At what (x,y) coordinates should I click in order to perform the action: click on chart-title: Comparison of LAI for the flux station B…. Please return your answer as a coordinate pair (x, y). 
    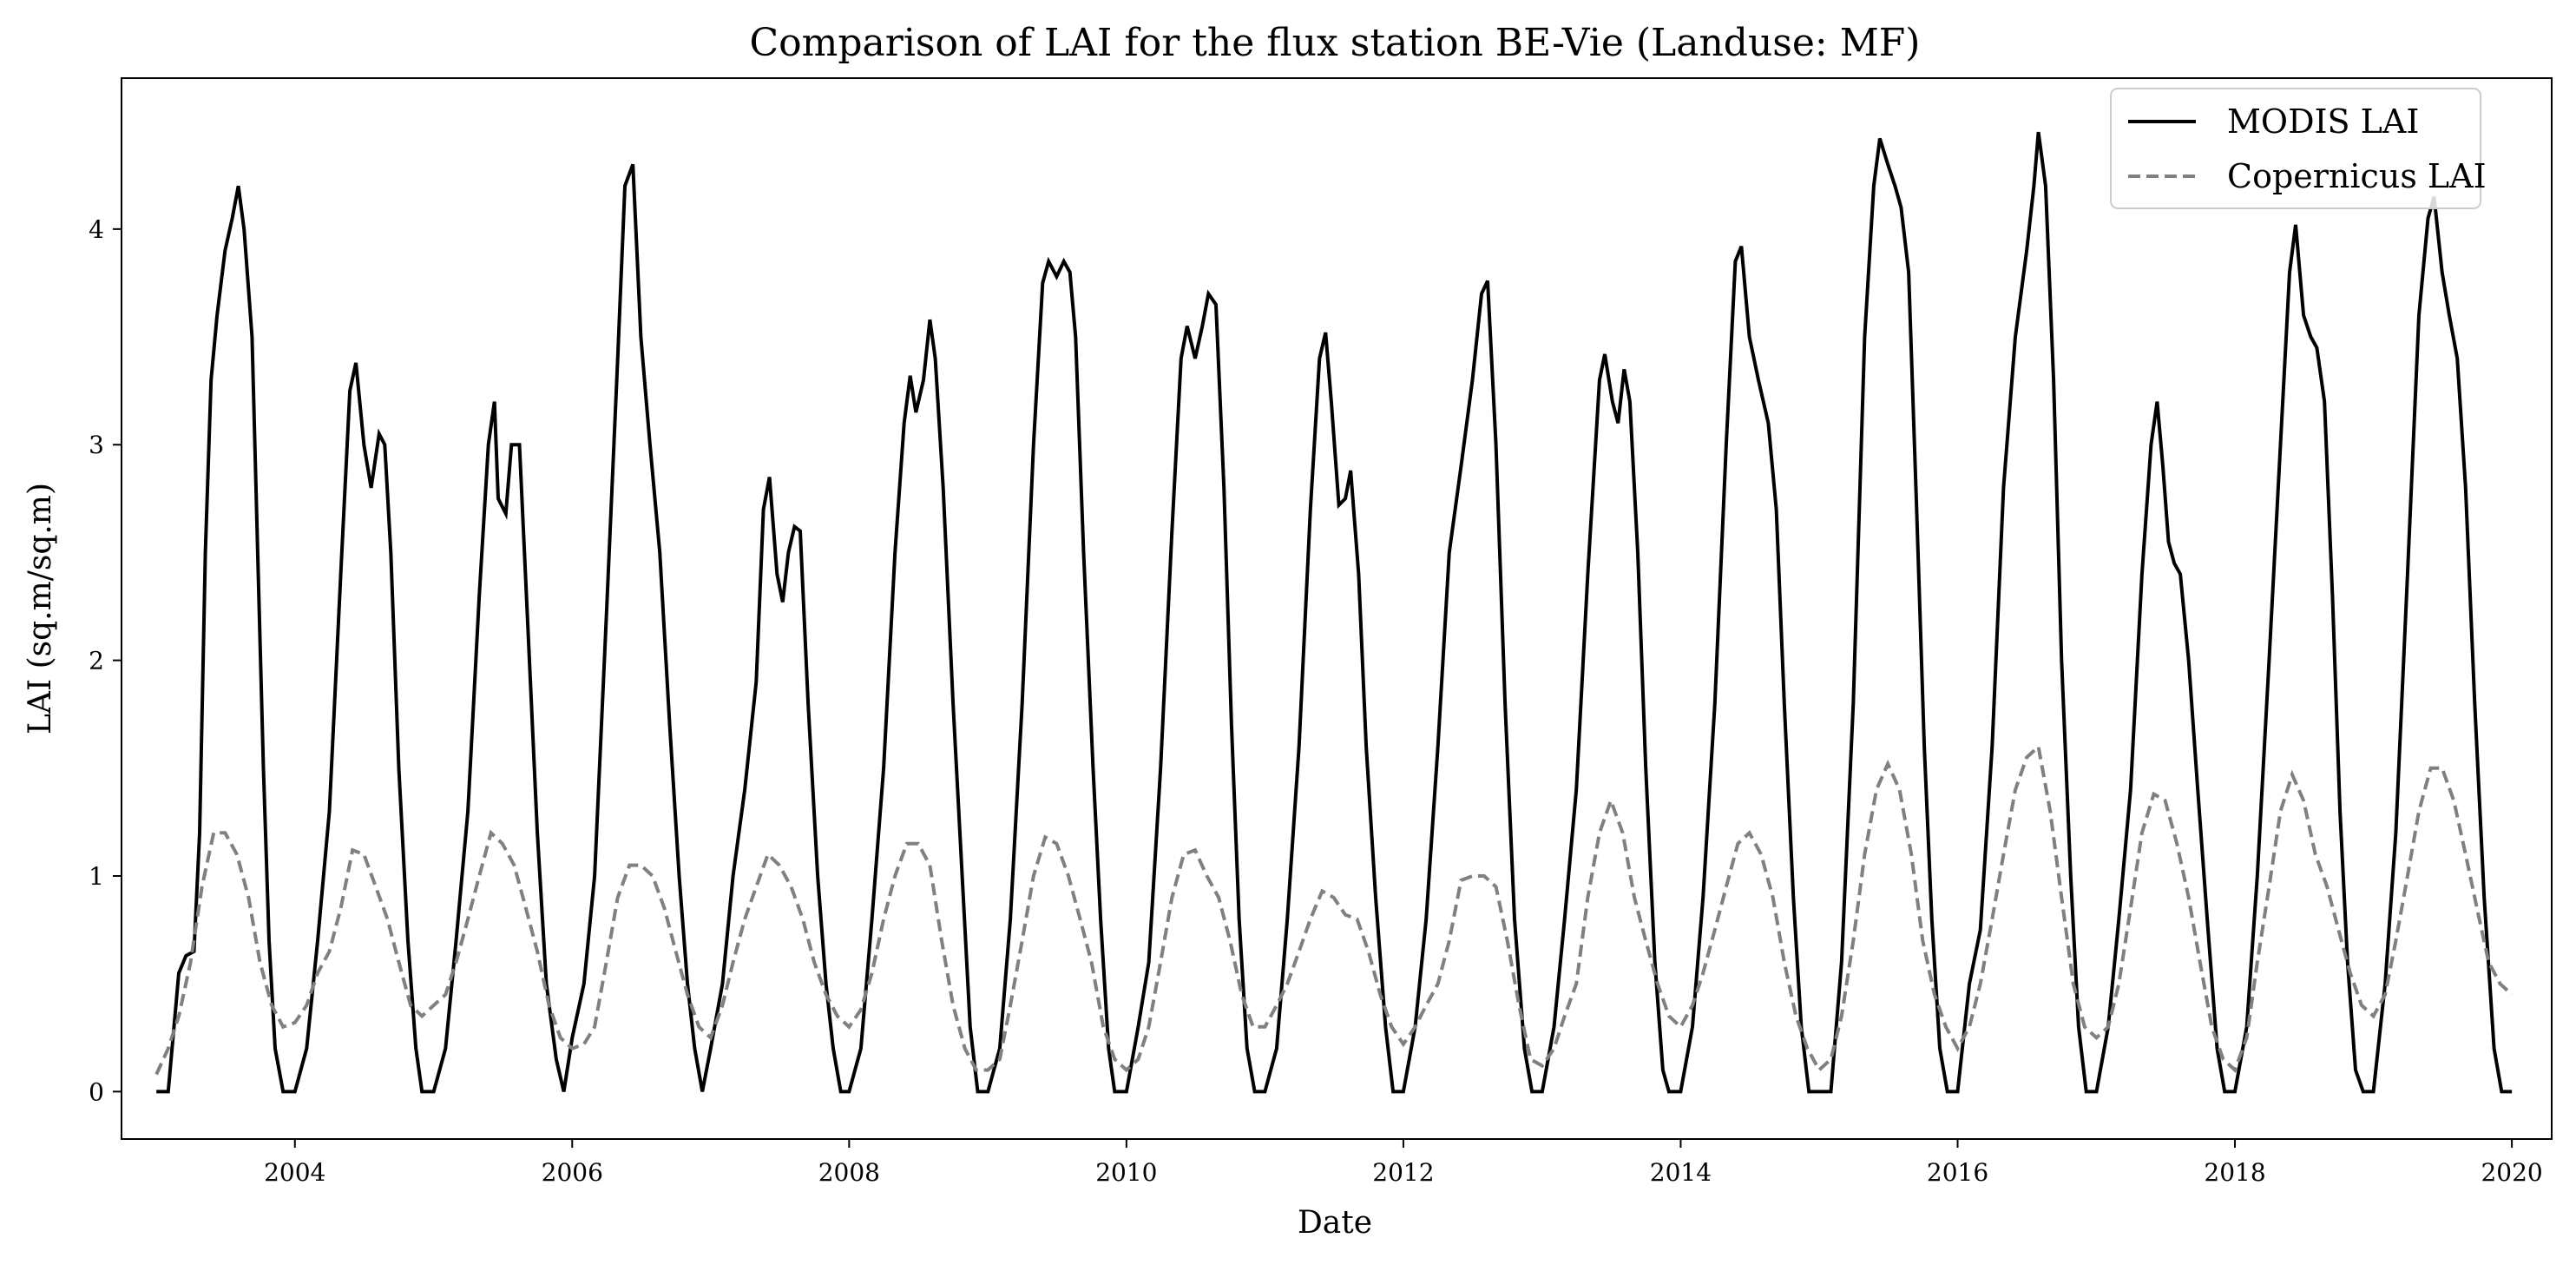
    Looking at the image, I should click on (1335, 43).